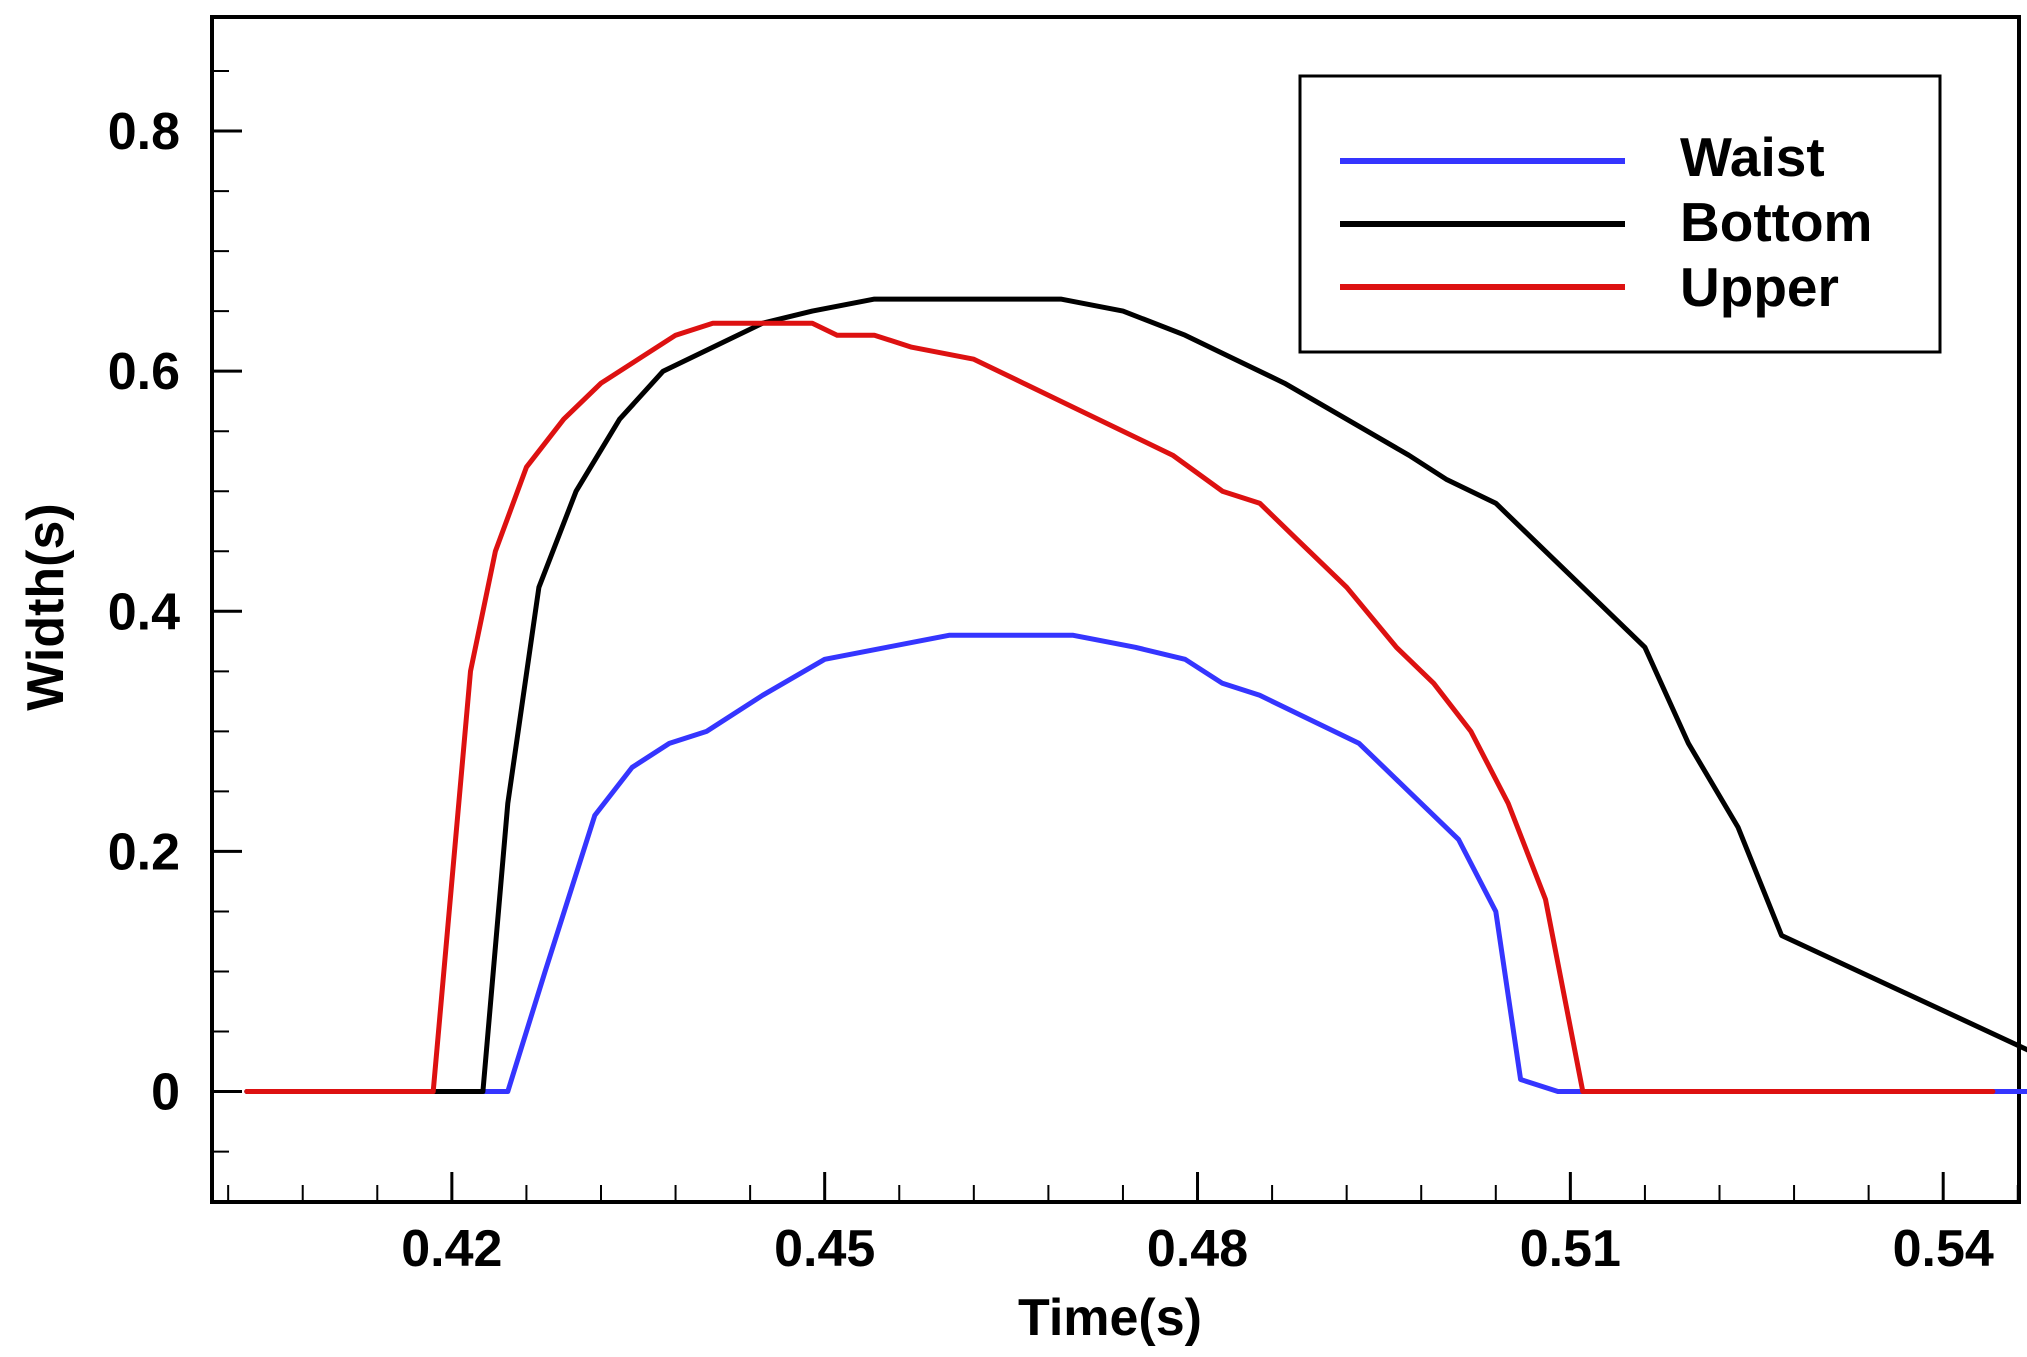 This screenshot has height=1357, width=2027. What do you see at coordinates (144, 132) in the screenshot?
I see `y-tick-label: 0.8` at bounding box center [144, 132].